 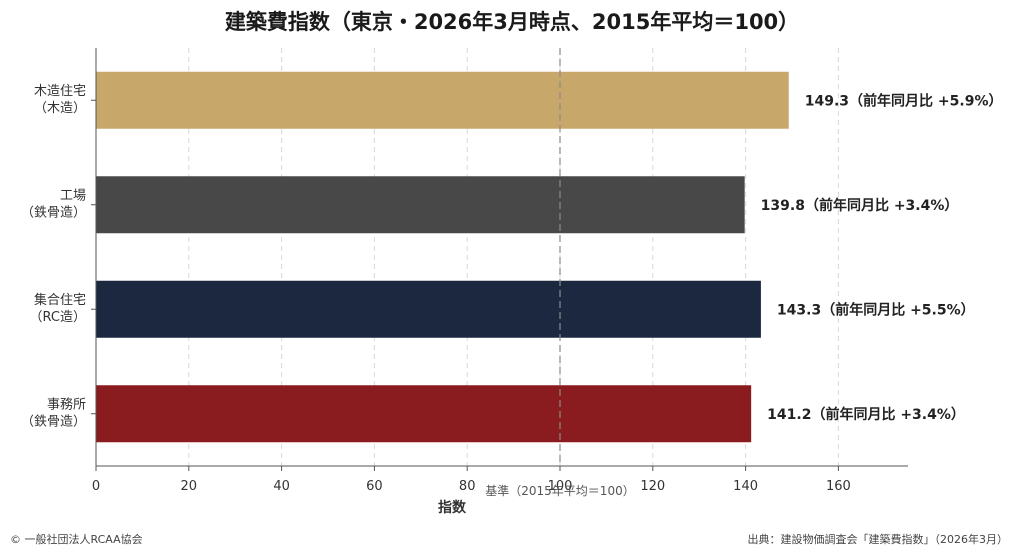 I want to click on x-tick-label: 140, so click(x=745, y=486).